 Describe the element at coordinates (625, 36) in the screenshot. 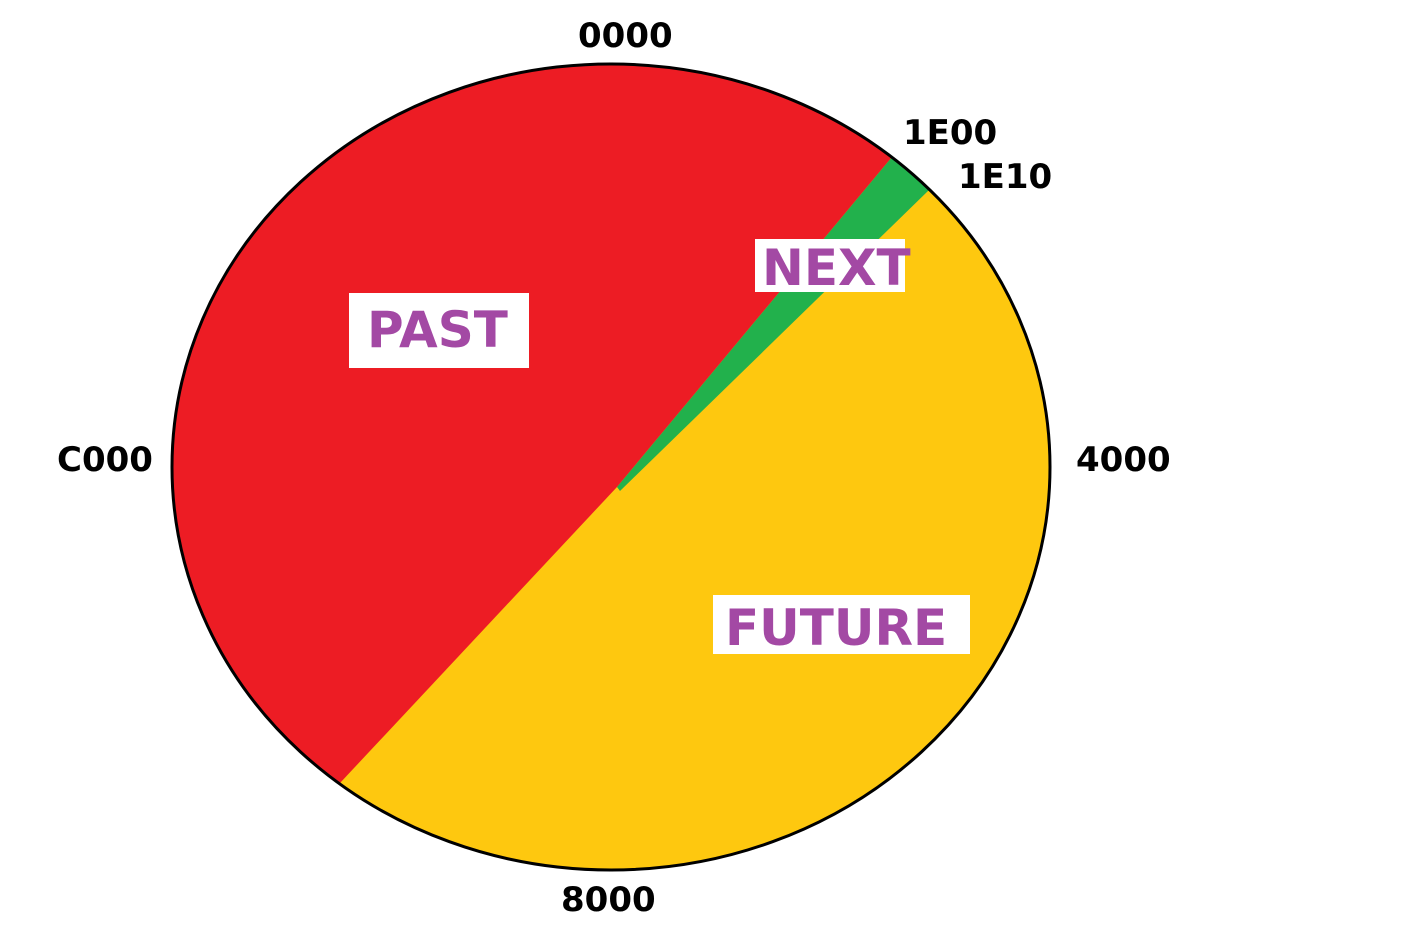

I see `address-label-0000: 0000` at that location.